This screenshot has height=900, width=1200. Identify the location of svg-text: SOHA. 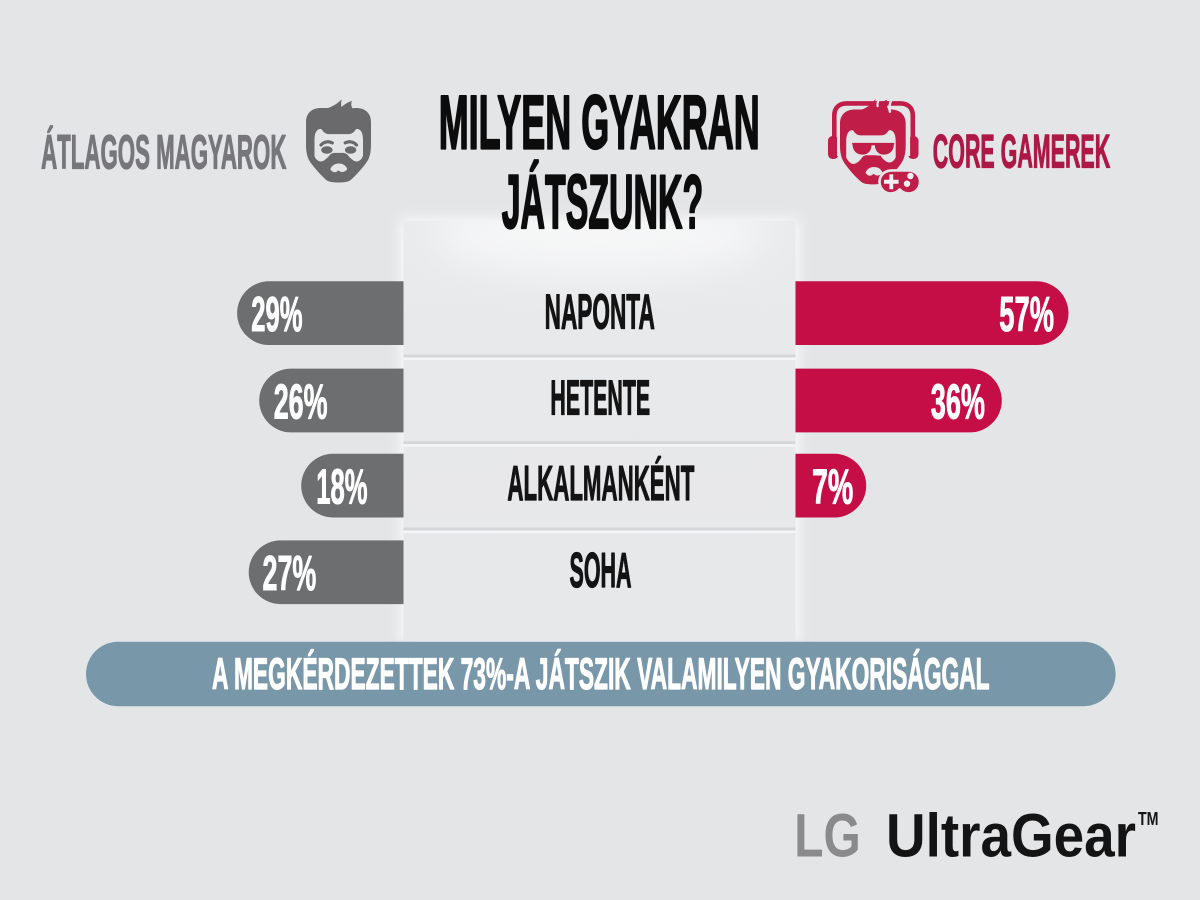
(601, 570).